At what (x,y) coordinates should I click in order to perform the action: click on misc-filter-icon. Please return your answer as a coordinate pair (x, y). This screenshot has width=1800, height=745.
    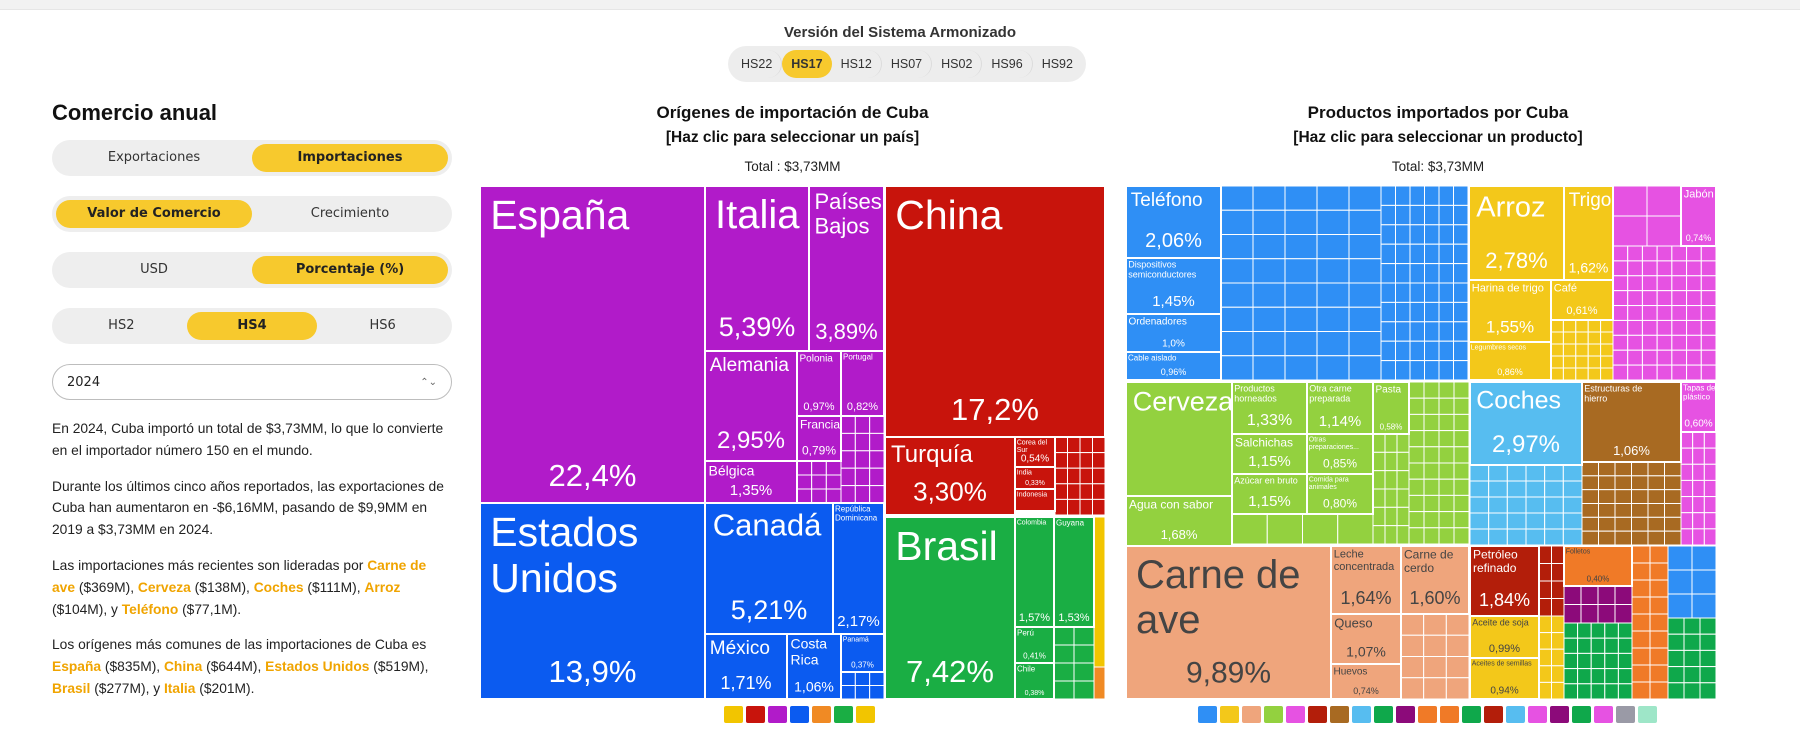
    Looking at the image, I should click on (1427, 714).